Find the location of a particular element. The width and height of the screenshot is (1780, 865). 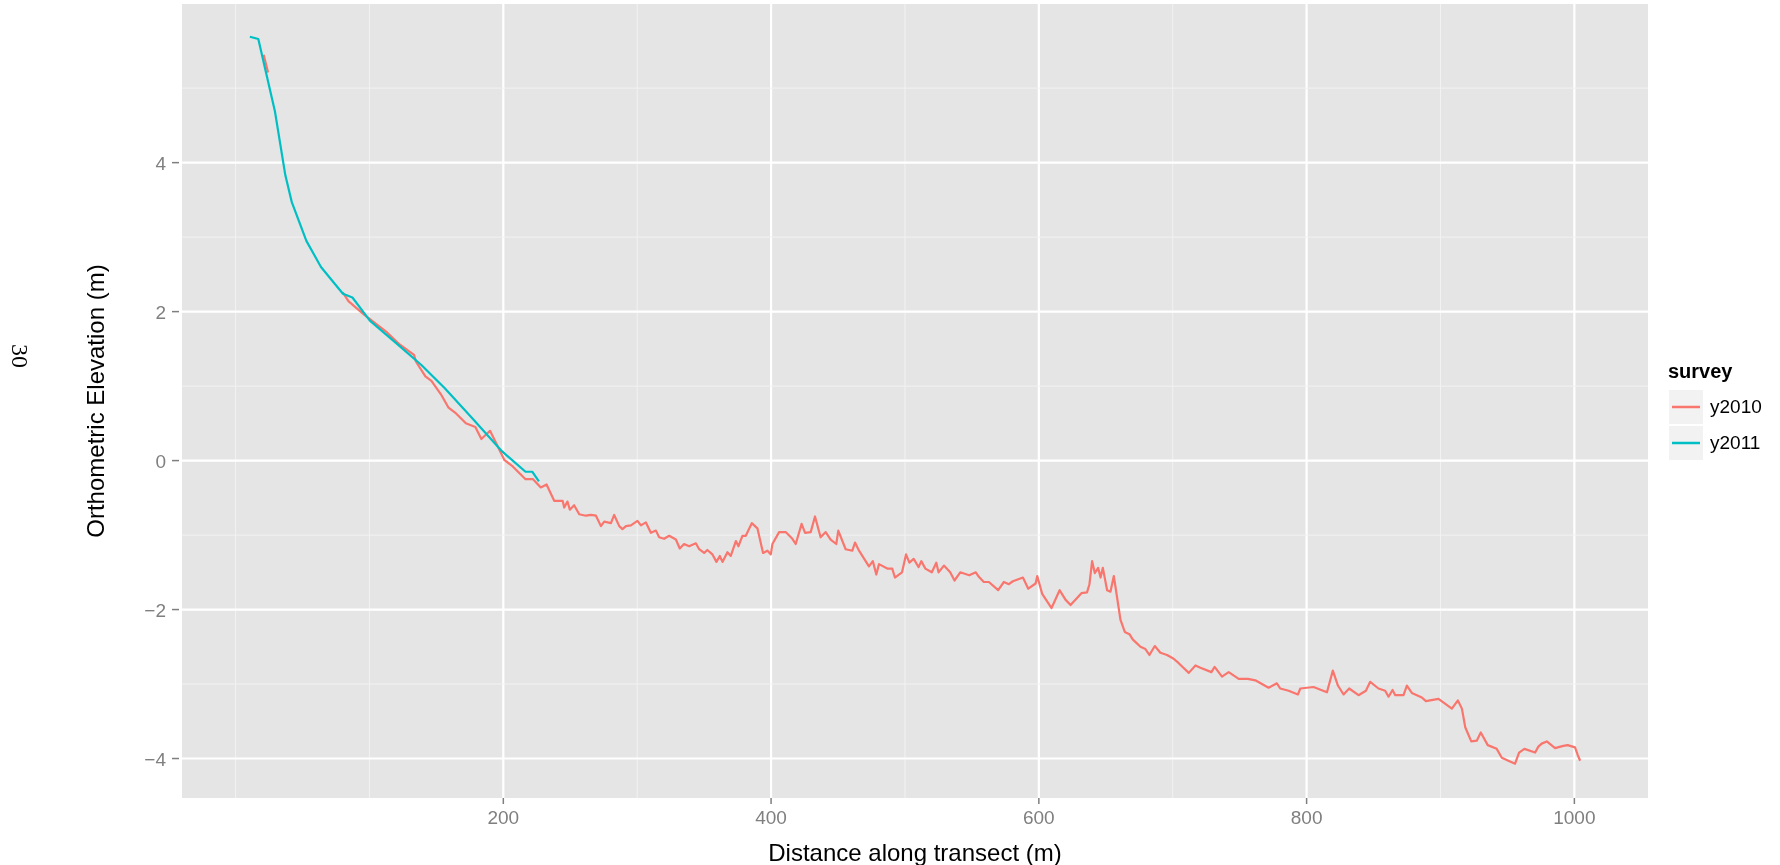

y-axis-title: Orthometric Elevation (m) is located at coordinates (95, 401).